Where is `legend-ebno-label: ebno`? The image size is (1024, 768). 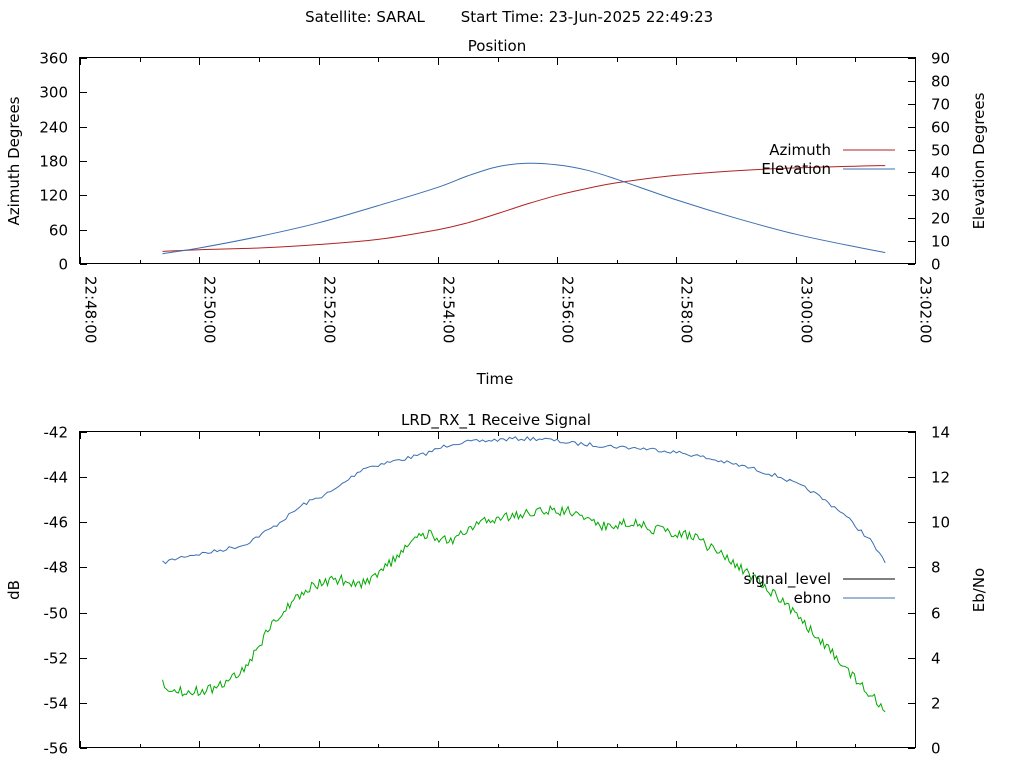
legend-ebno-label: ebno is located at coordinates (812, 598).